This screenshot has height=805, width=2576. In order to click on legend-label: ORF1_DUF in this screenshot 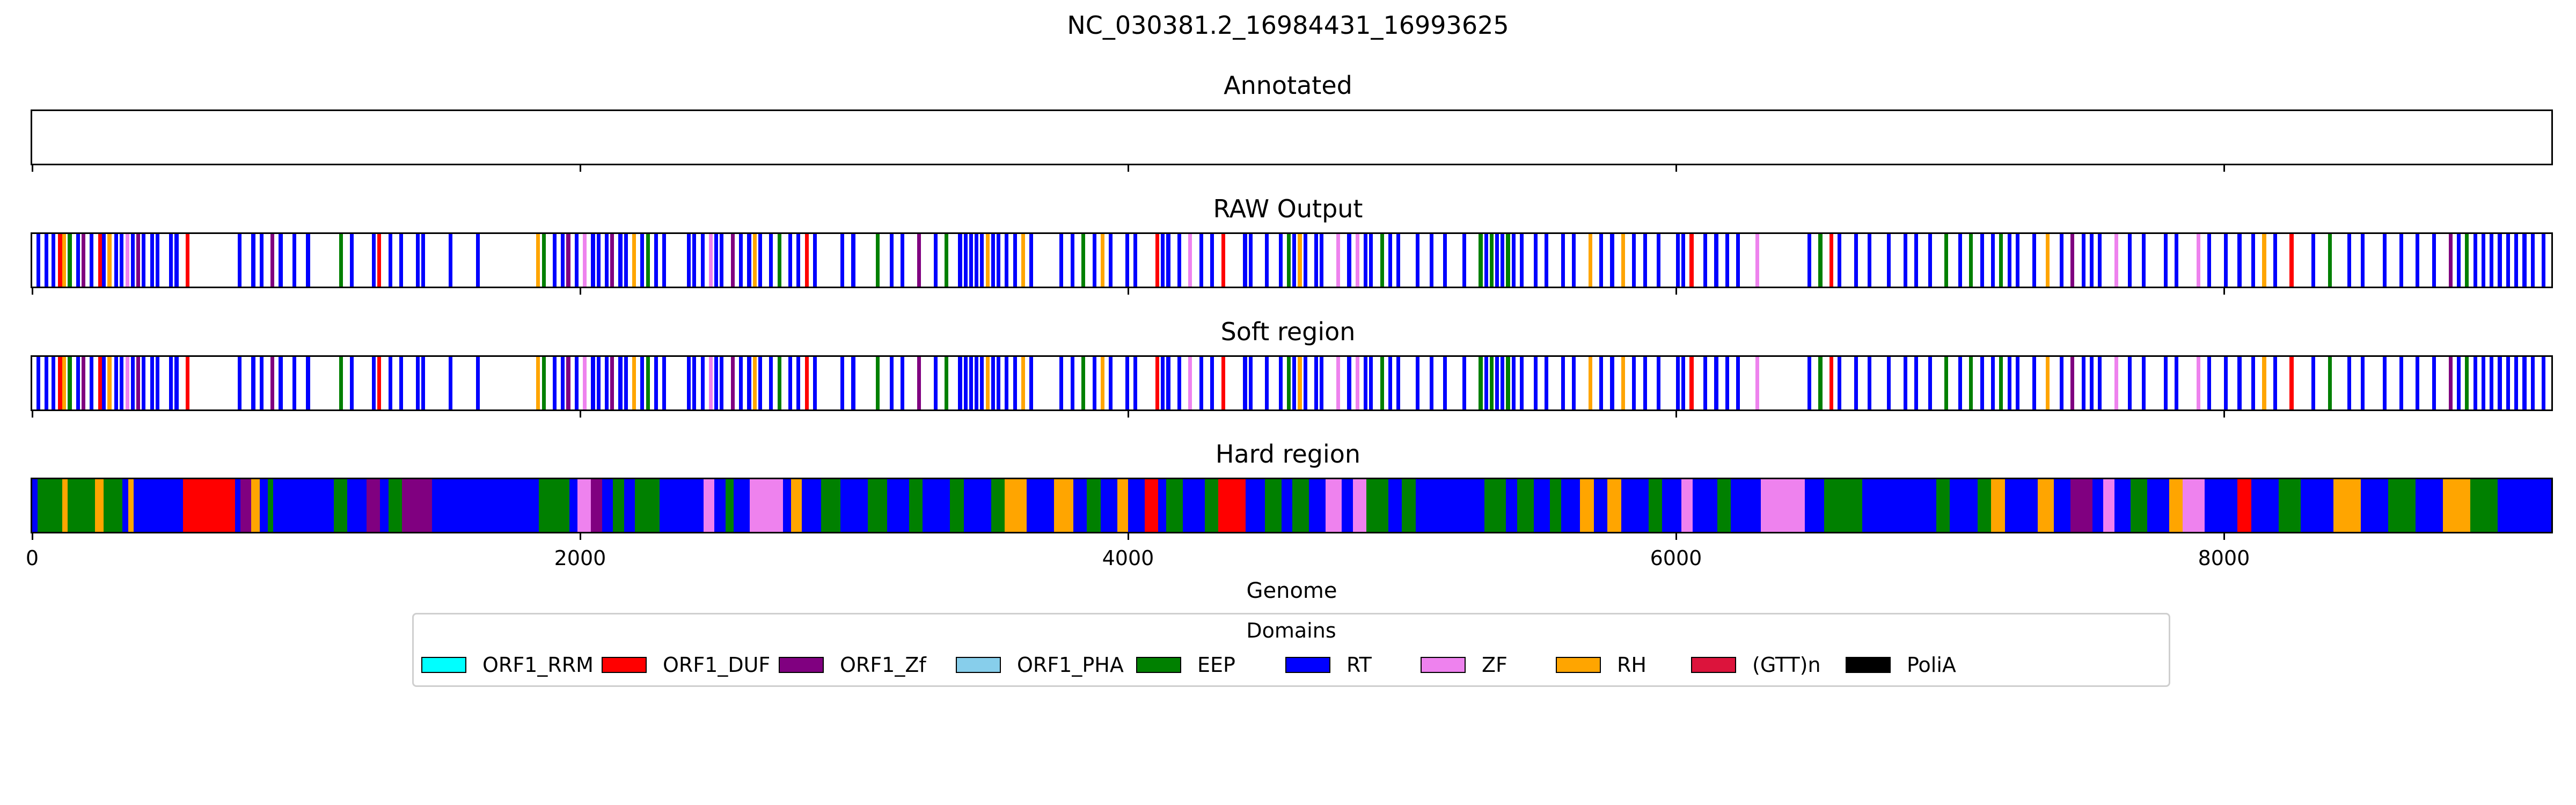, I will do `click(717, 665)`.